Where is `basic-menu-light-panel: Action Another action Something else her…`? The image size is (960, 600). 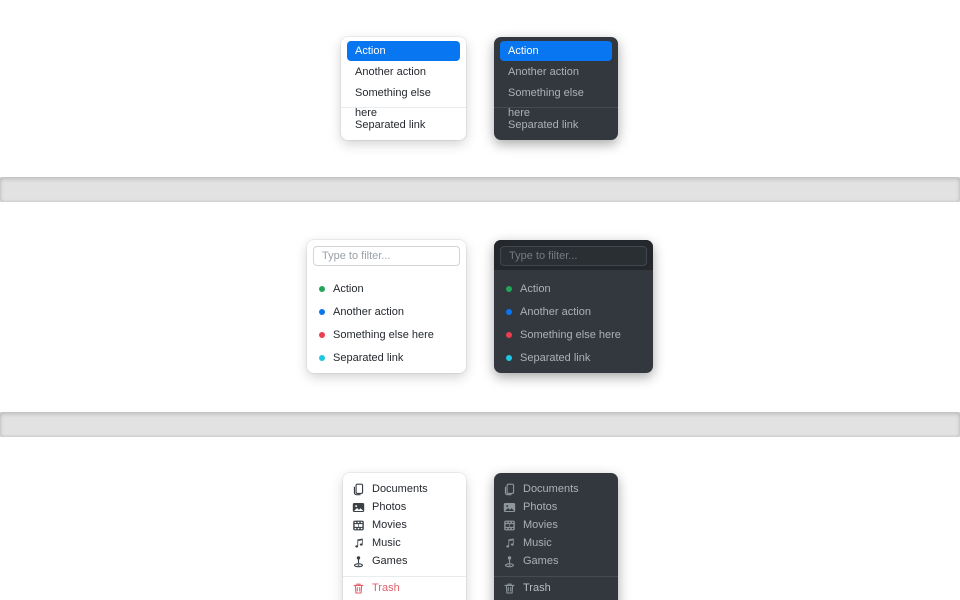 basic-menu-light-panel: Action Another action Something else her… is located at coordinates (403, 88).